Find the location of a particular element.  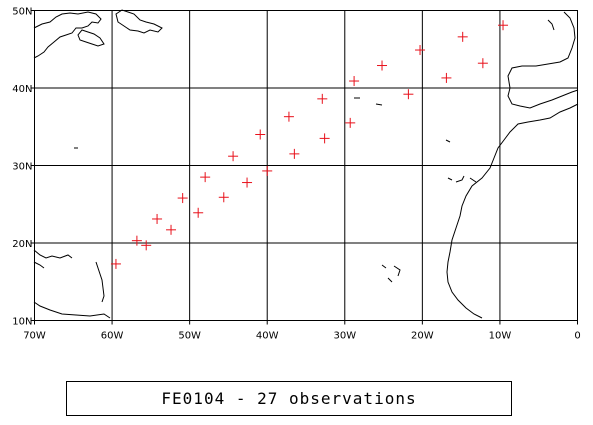

y-tick-label: 30N is located at coordinates (22, 167).